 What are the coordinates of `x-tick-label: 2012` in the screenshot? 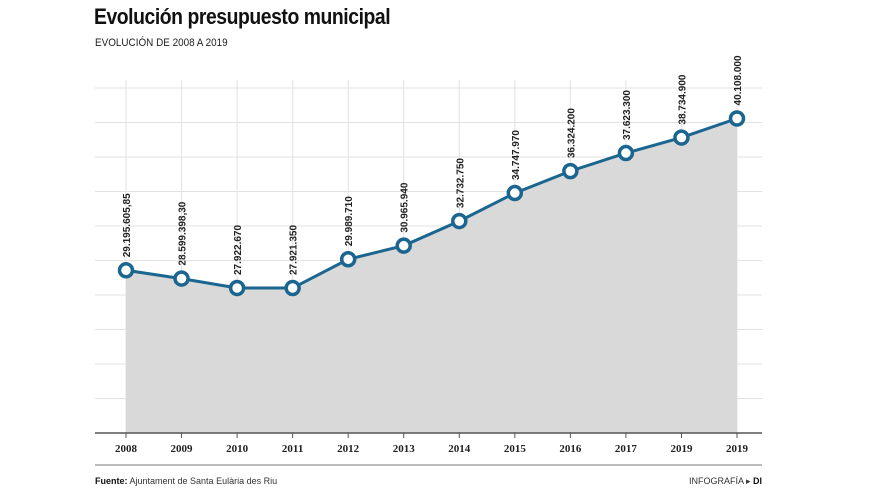 It's located at (348, 449).